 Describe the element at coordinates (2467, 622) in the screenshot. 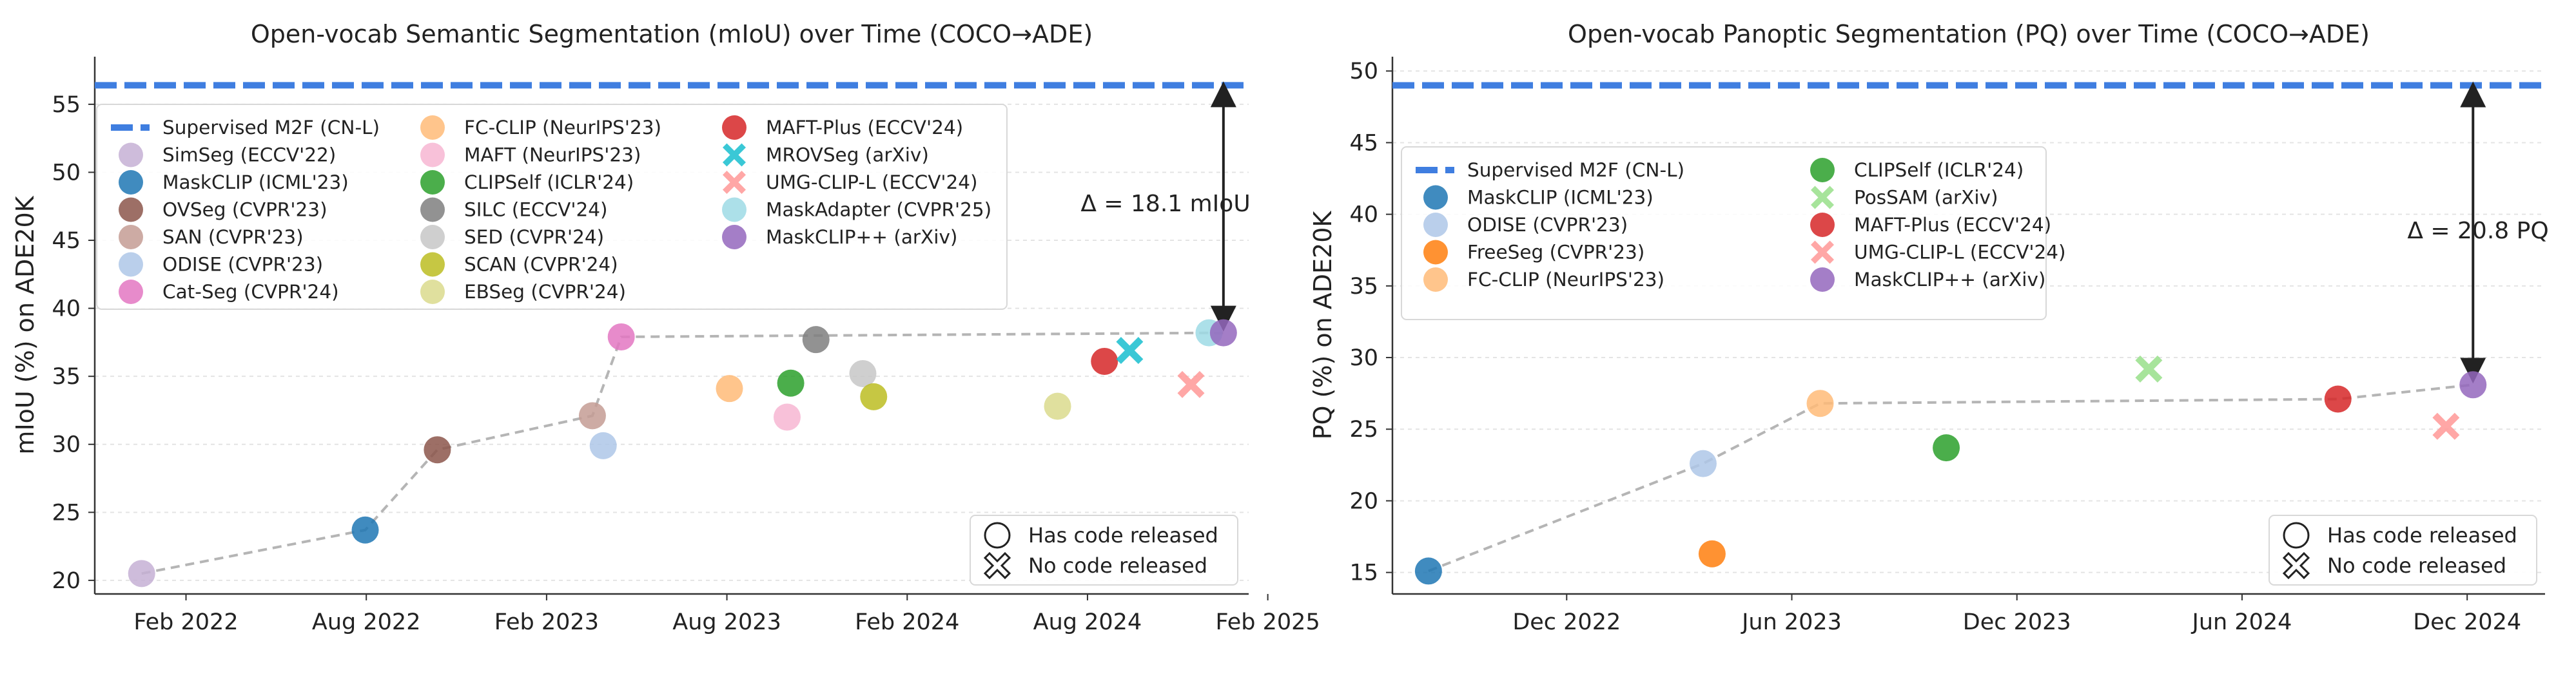

I see `x-tick-label: Dec 2024` at that location.